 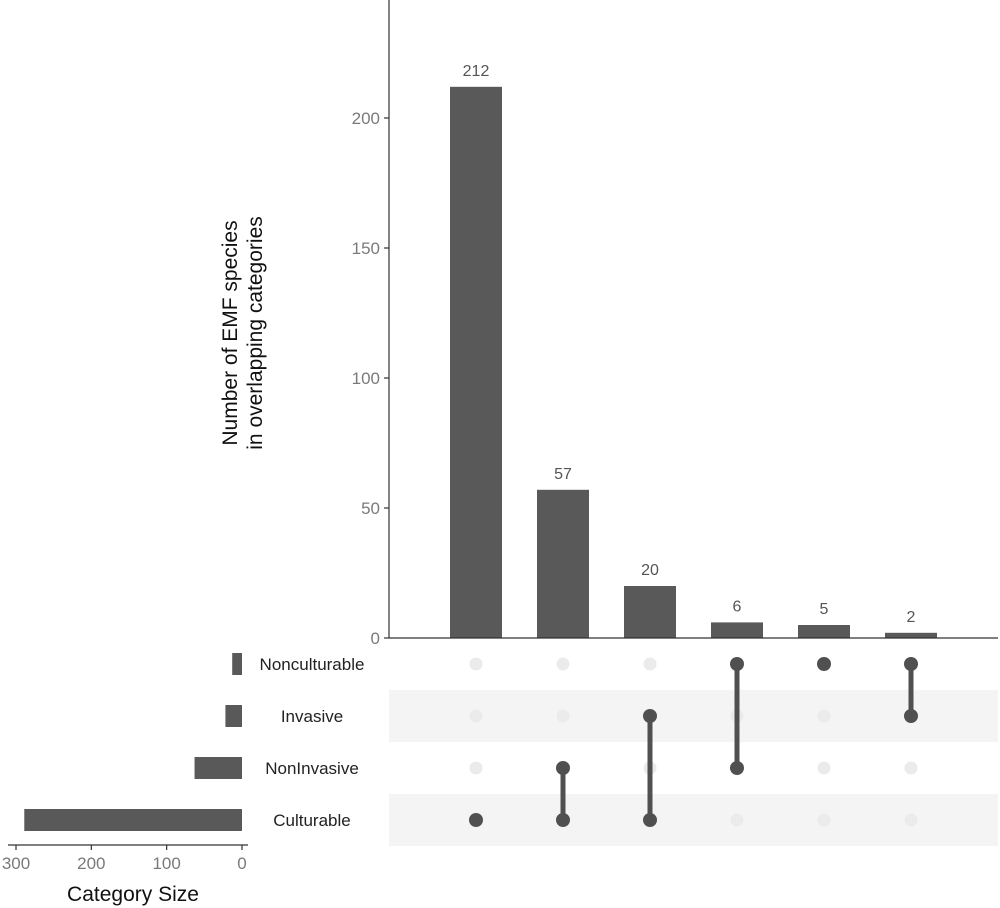 I want to click on set-size-tick-label-100: 100, so click(x=166, y=863).